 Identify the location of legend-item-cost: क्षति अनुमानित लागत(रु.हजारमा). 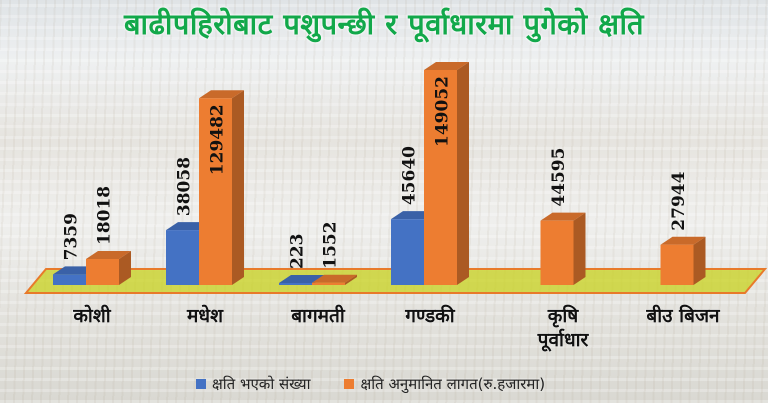
(444, 384).